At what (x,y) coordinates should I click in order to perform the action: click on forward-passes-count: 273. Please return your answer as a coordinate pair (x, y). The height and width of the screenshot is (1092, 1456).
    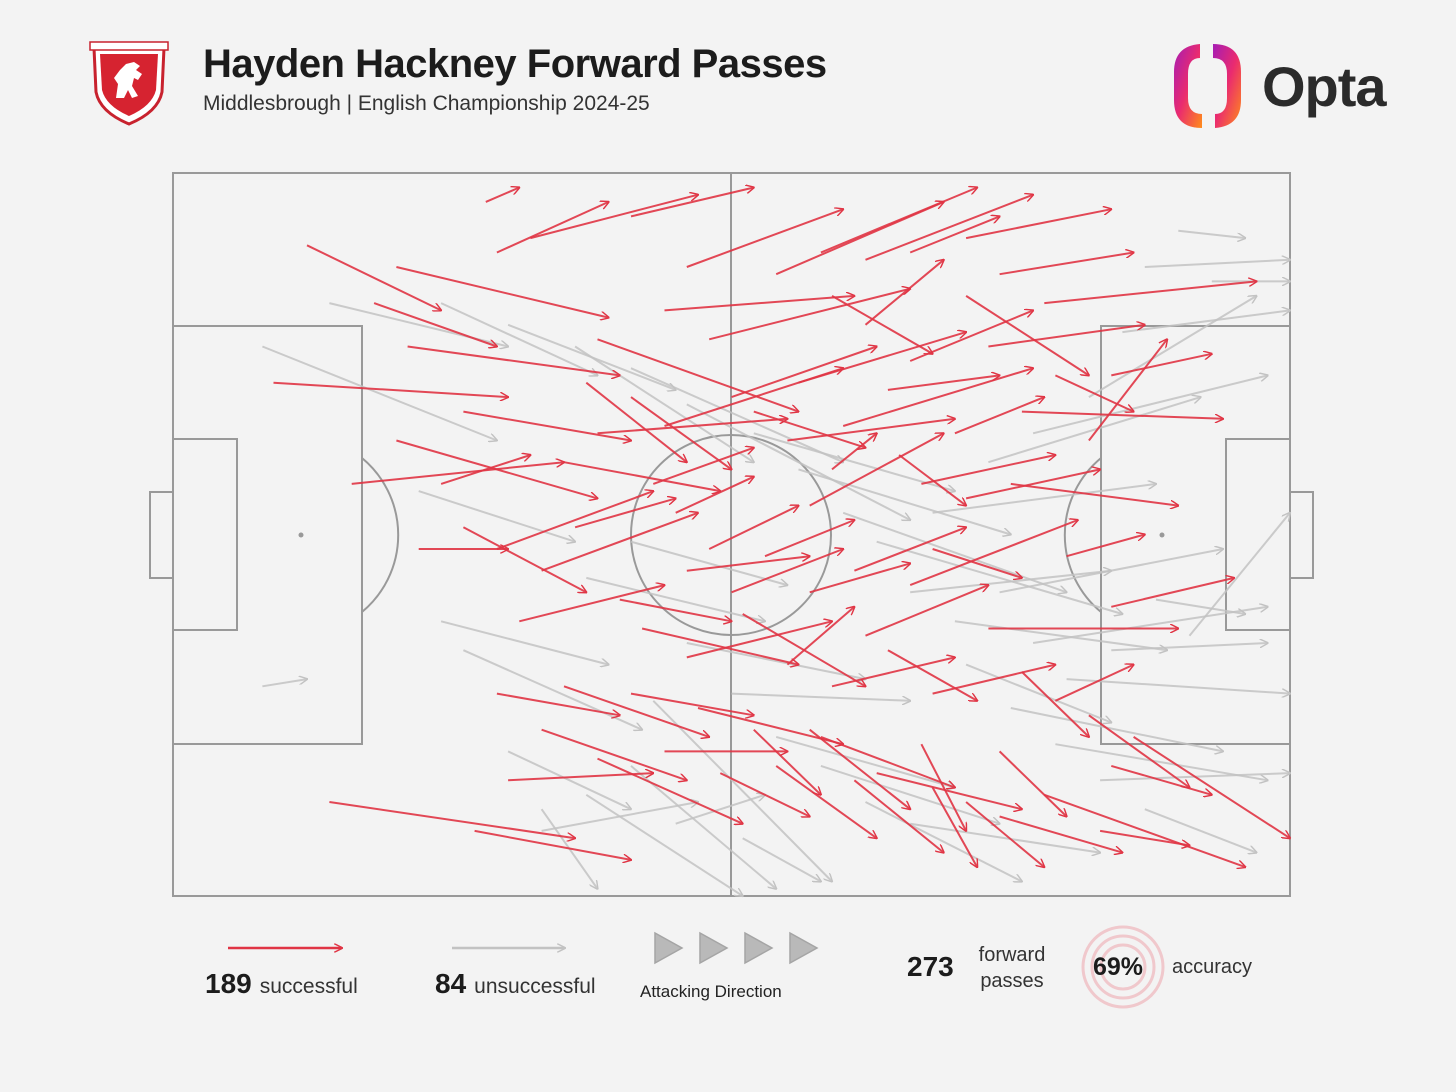
    Looking at the image, I should click on (930, 966).